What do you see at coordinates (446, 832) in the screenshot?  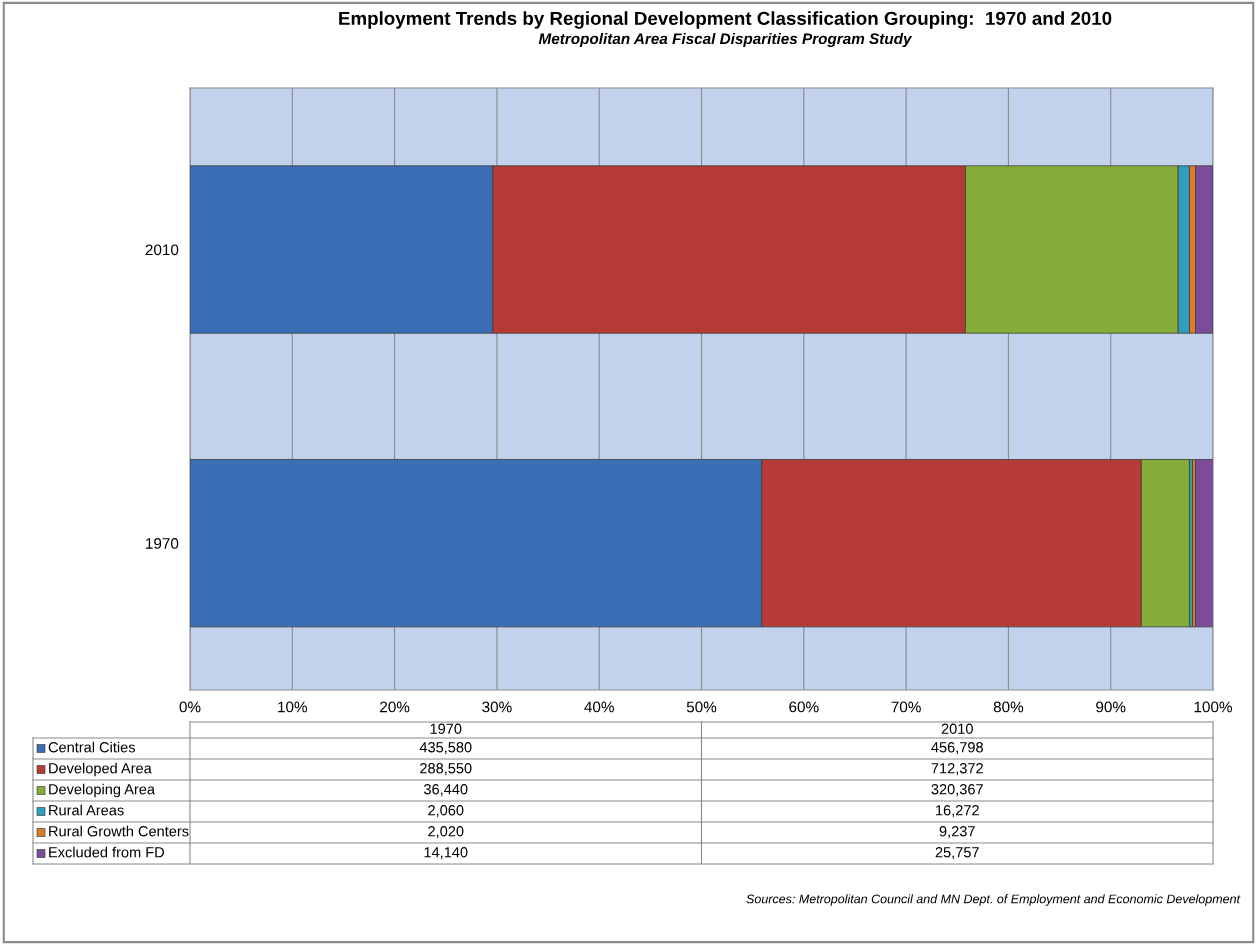 I see `text: 2,020` at bounding box center [446, 832].